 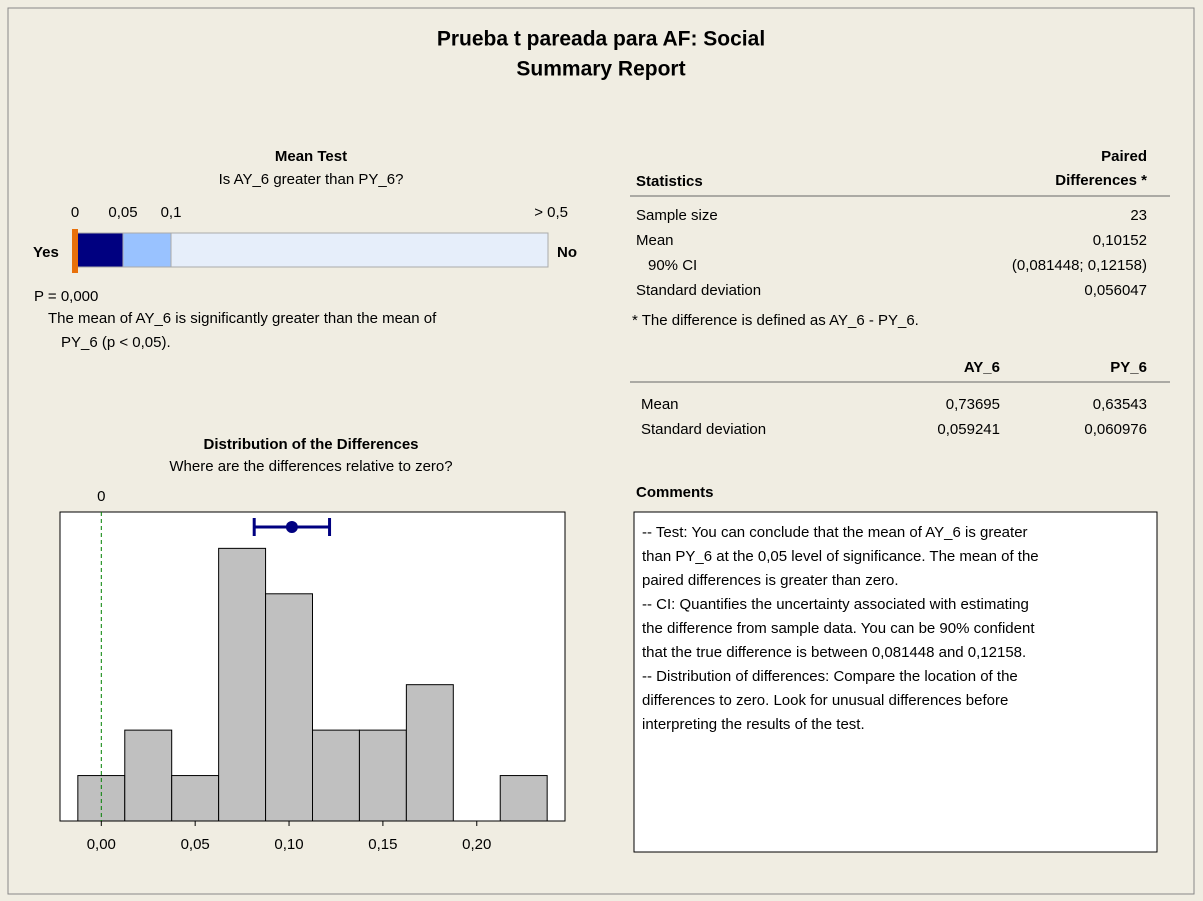 What do you see at coordinates (600, 69) in the screenshot?
I see `report-subtitle: Summary Report` at bounding box center [600, 69].